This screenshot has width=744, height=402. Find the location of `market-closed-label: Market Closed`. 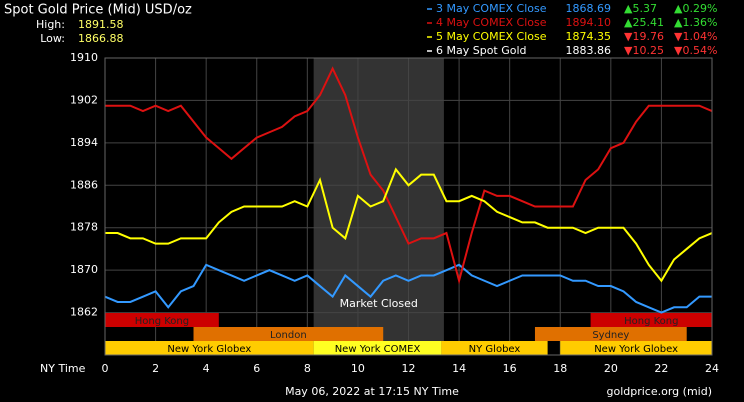

market-closed-label: Market Closed is located at coordinates (379, 303).